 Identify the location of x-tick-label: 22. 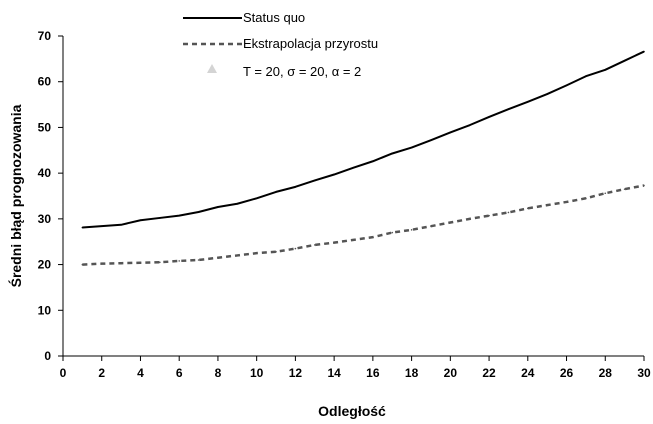
(489, 373).